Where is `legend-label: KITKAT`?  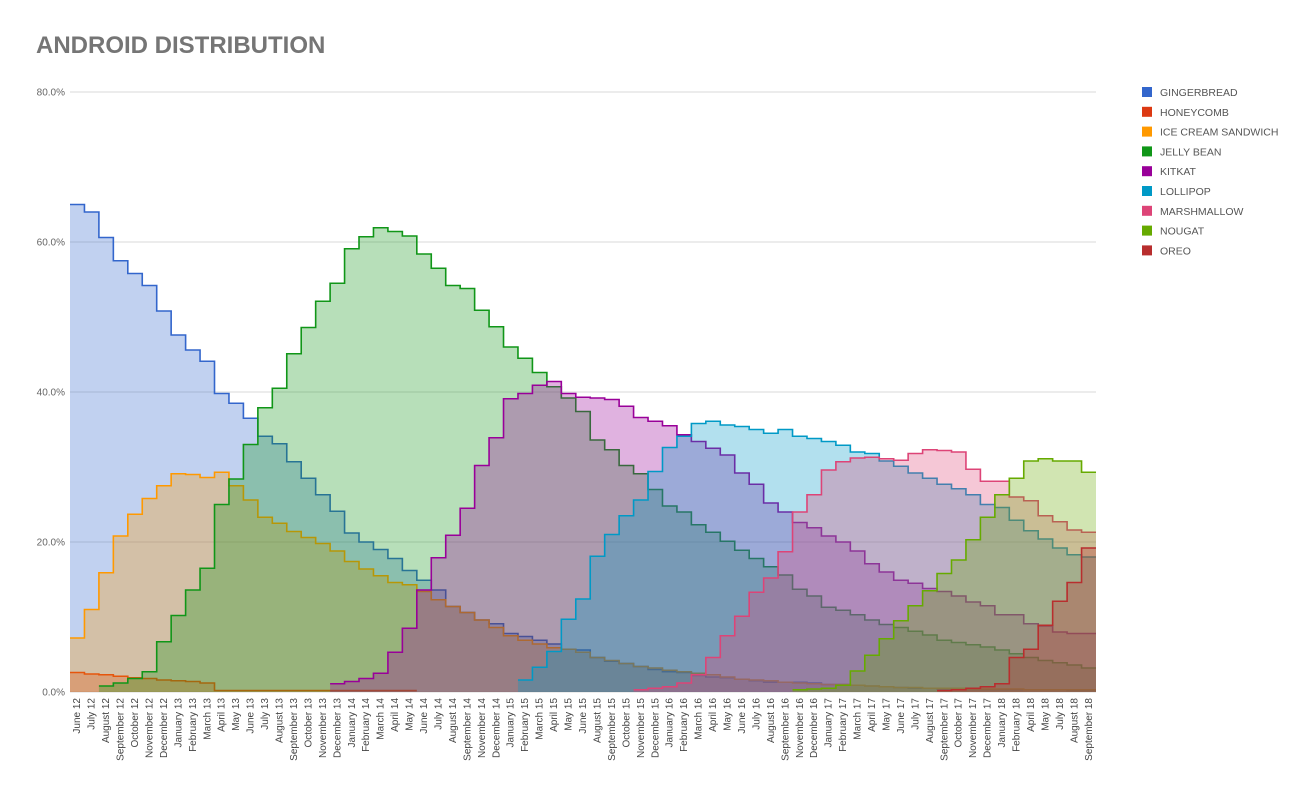 legend-label: KITKAT is located at coordinates (1178, 172).